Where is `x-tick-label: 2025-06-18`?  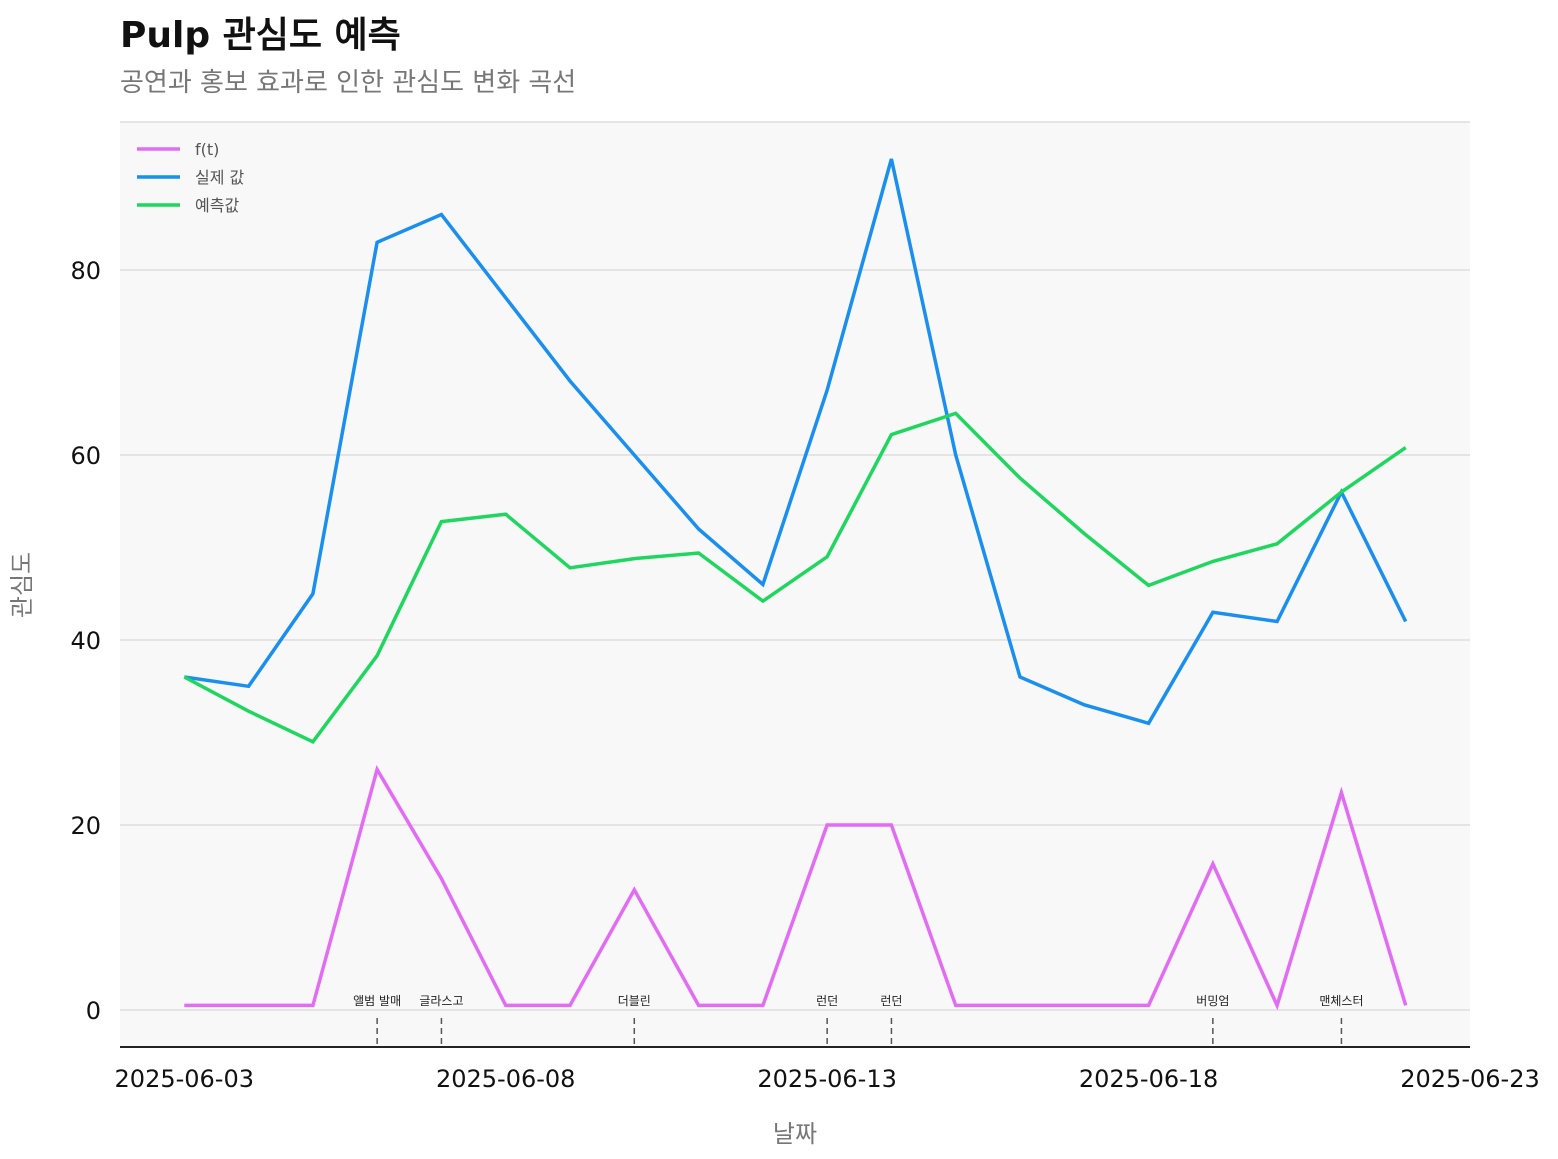
x-tick-label: 2025-06-18 is located at coordinates (1148, 1079).